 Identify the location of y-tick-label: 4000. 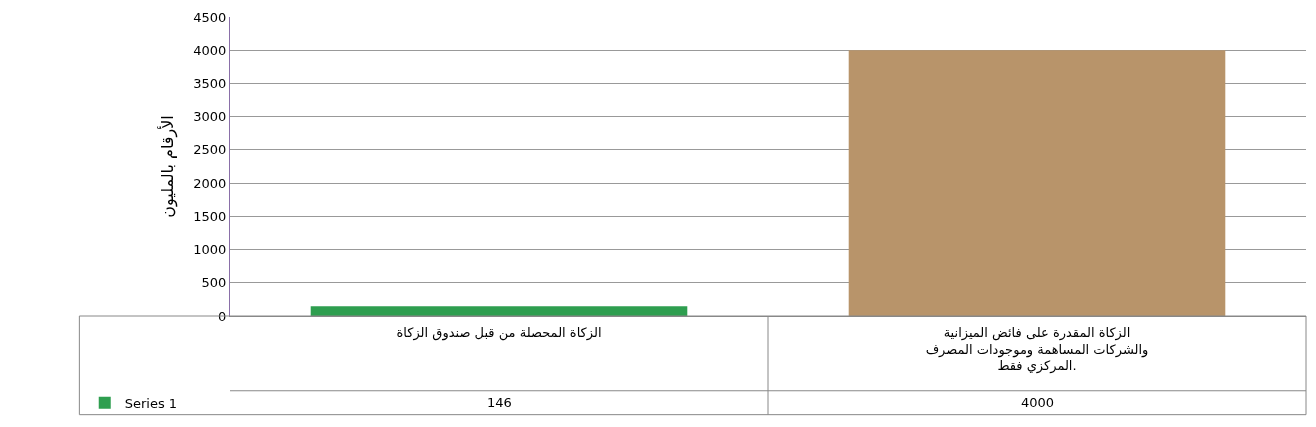
(210, 50).